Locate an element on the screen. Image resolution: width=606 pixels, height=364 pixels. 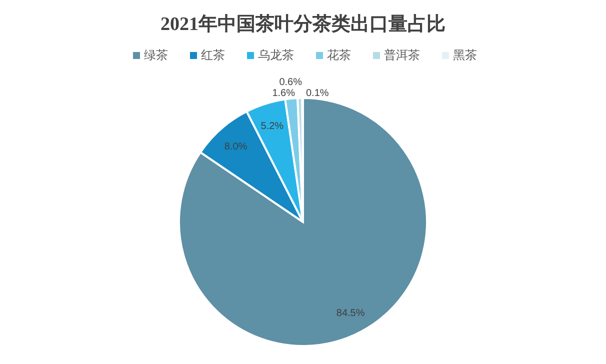
data-label: 1.6% is located at coordinates (284, 93).